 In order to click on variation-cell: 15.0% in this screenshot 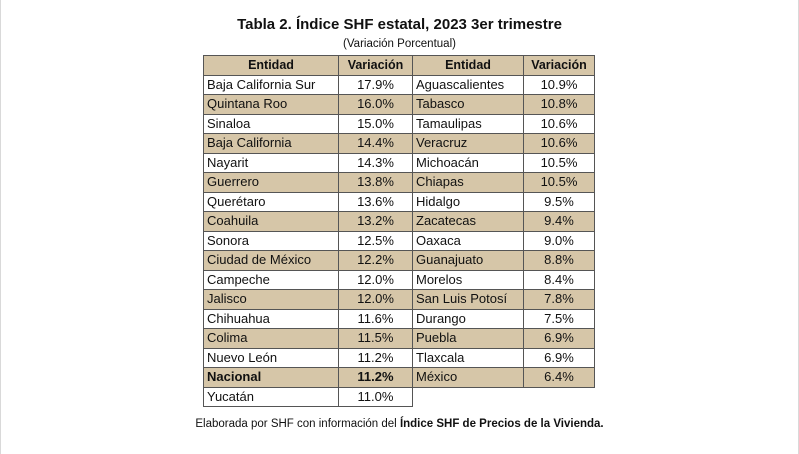, I will do `click(375, 123)`.